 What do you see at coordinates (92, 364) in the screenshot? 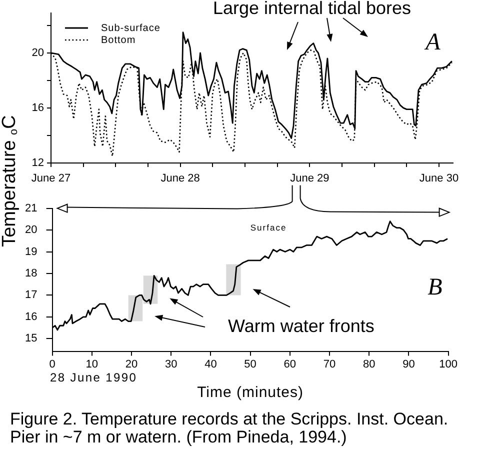
I see `x-tick-label: 10` at bounding box center [92, 364].